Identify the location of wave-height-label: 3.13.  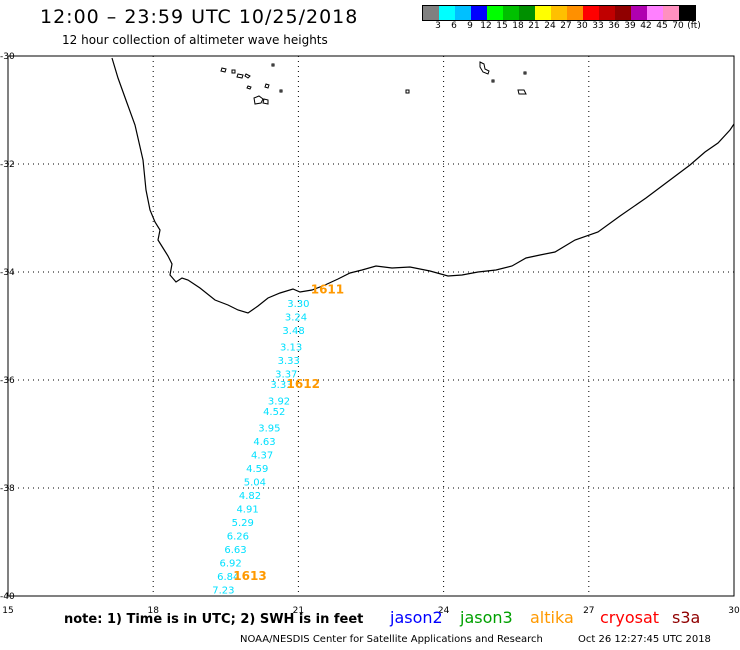
(291, 347).